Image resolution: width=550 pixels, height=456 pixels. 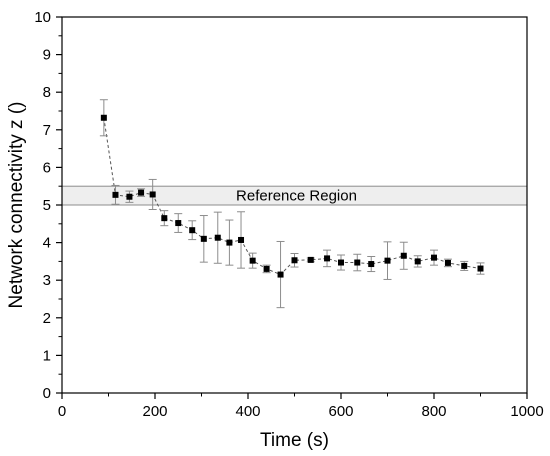 I want to click on x-axis-title: Time (s), so click(x=294, y=440).